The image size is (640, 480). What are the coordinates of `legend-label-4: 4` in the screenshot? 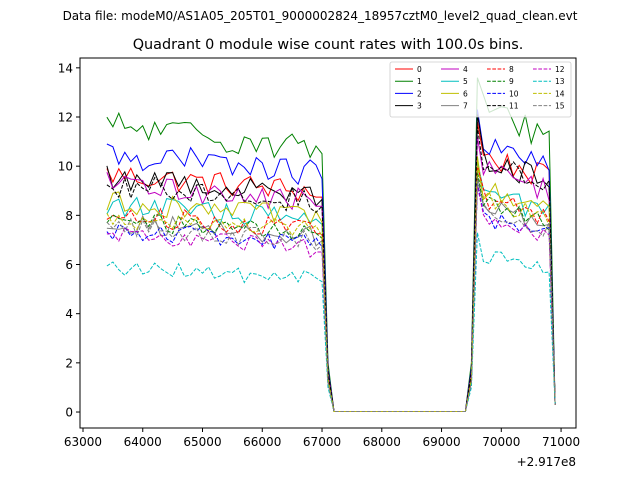 It's located at (465, 69).